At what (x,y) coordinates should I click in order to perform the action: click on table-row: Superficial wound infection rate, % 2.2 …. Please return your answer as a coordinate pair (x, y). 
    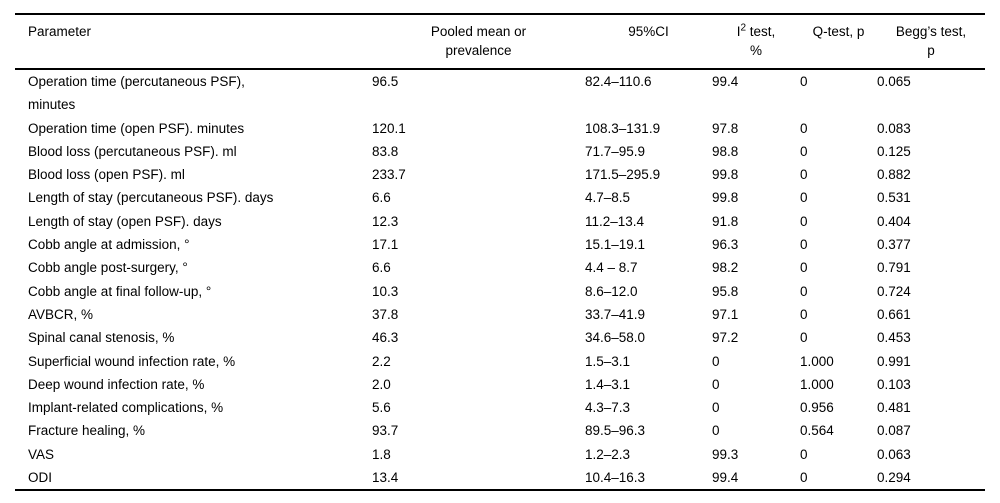
    Looking at the image, I should click on (500, 361).